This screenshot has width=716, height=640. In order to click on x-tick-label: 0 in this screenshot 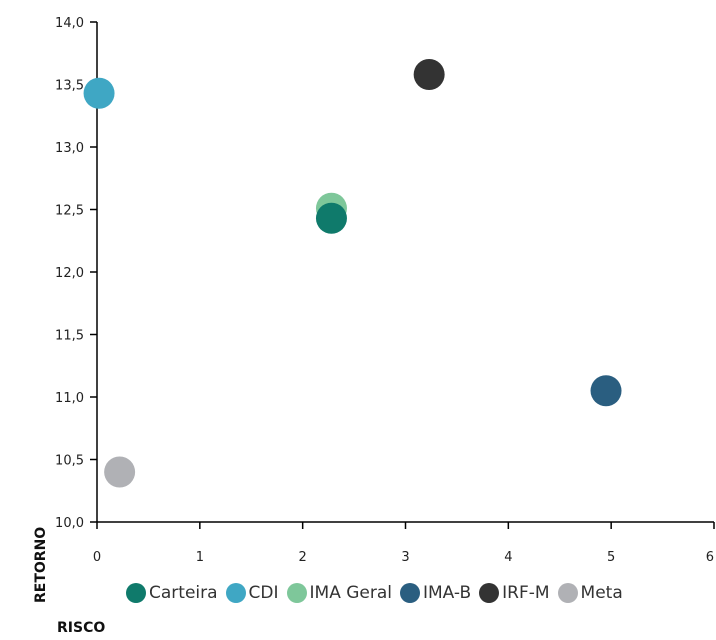, I will do `click(97, 557)`.